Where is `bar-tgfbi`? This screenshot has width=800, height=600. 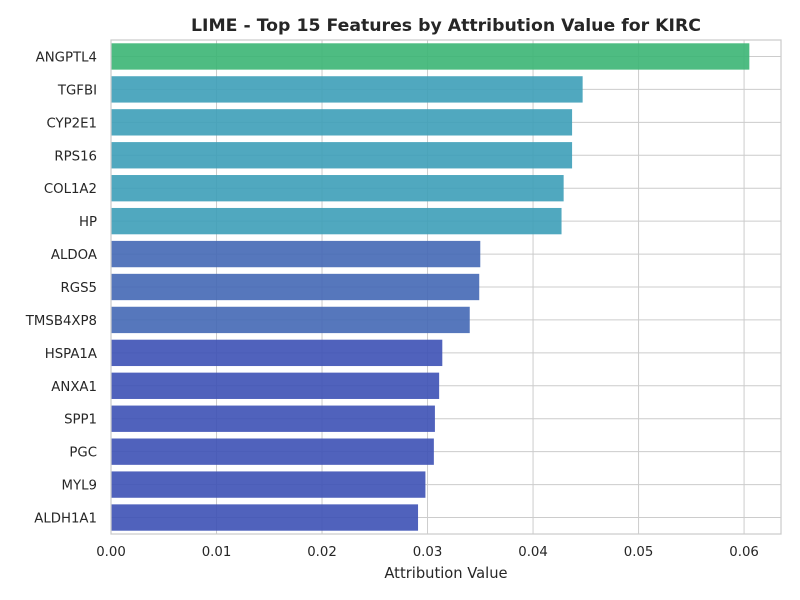 bar-tgfbi is located at coordinates (347, 89).